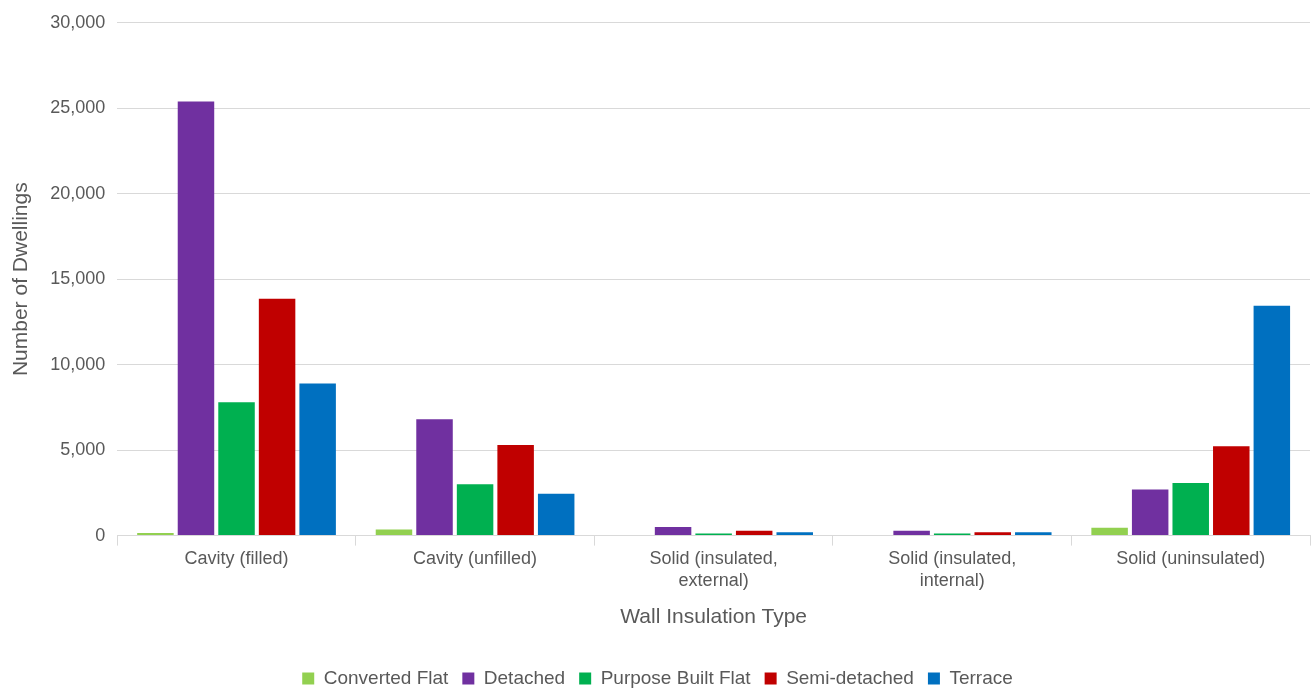 This screenshot has width=1315, height=698. I want to click on x-tick-label: Cavity (unfilled), so click(475, 558).